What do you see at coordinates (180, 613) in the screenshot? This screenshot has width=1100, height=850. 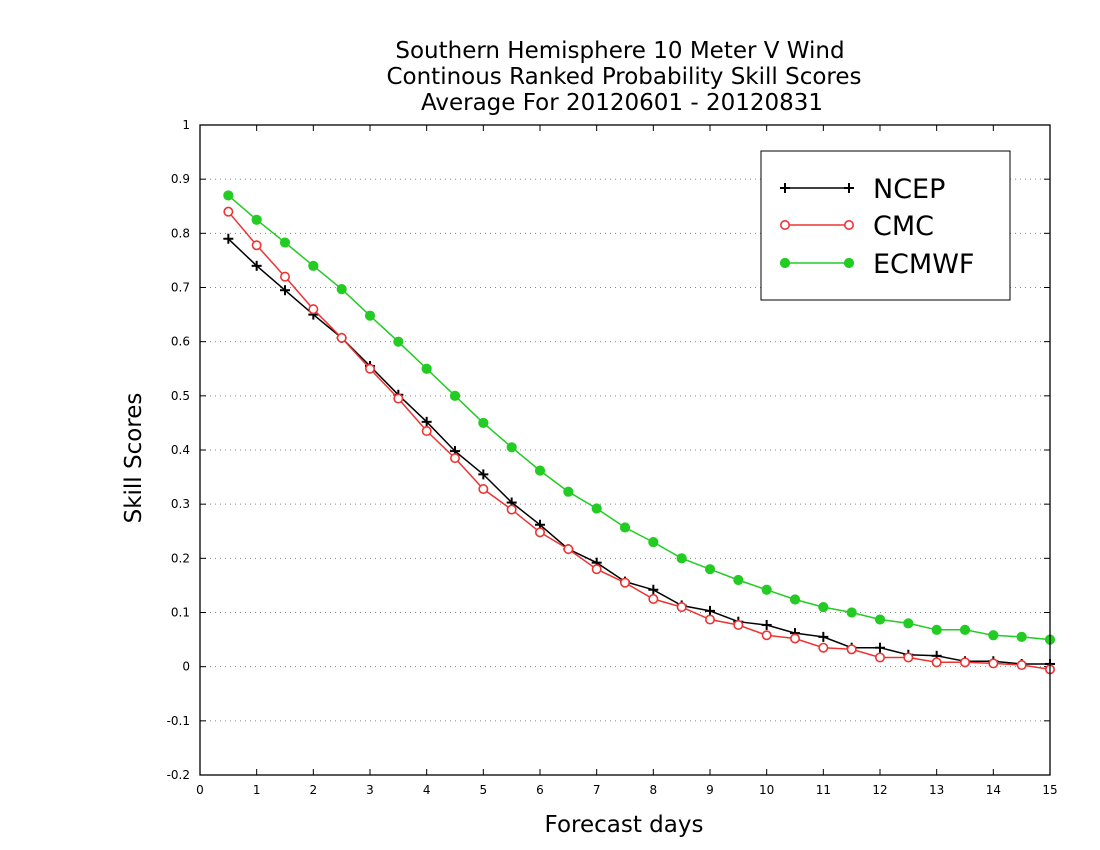 I see `y-tick-label: 0.1` at bounding box center [180, 613].